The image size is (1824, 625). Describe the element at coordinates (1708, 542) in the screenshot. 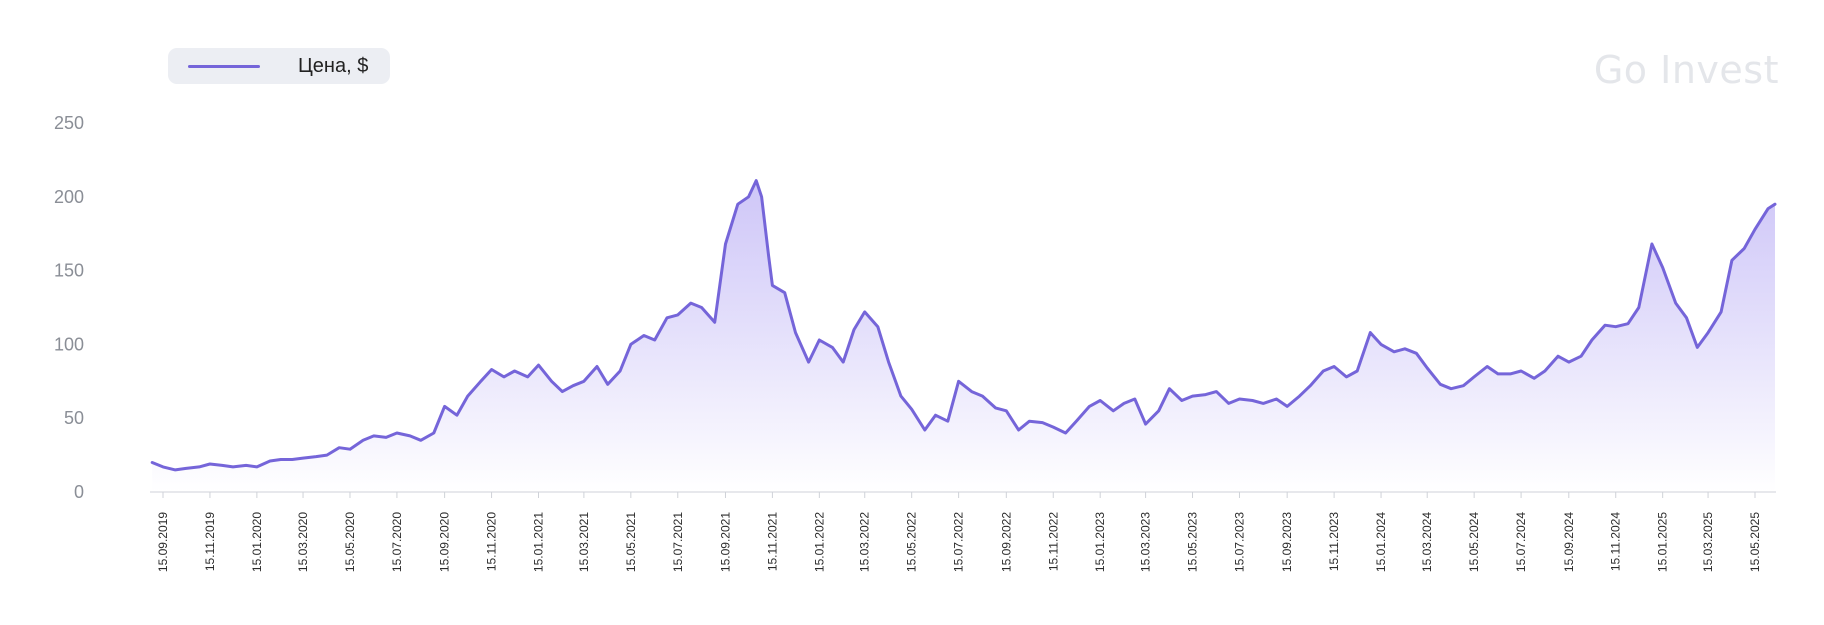

I see `x-tick-label: 15.03.2025` at that location.